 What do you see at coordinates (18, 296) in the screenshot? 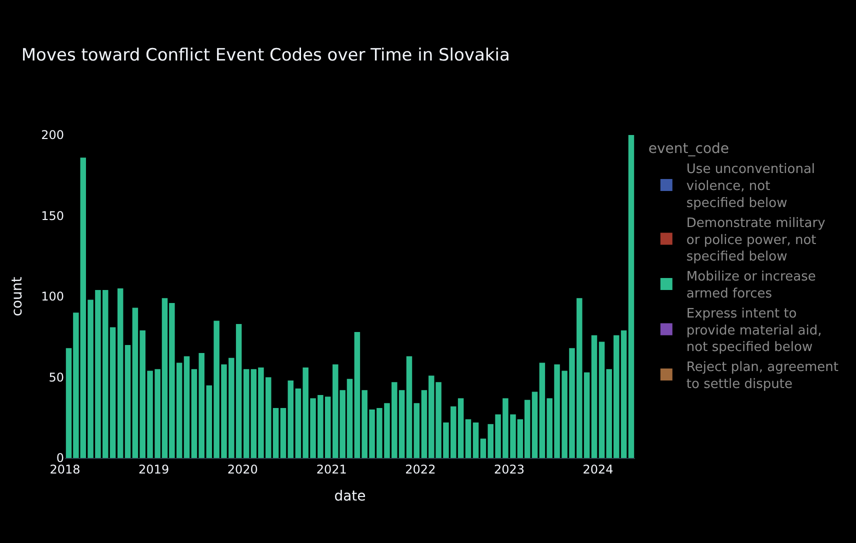
I see `y-axis-title: count` at bounding box center [18, 296].